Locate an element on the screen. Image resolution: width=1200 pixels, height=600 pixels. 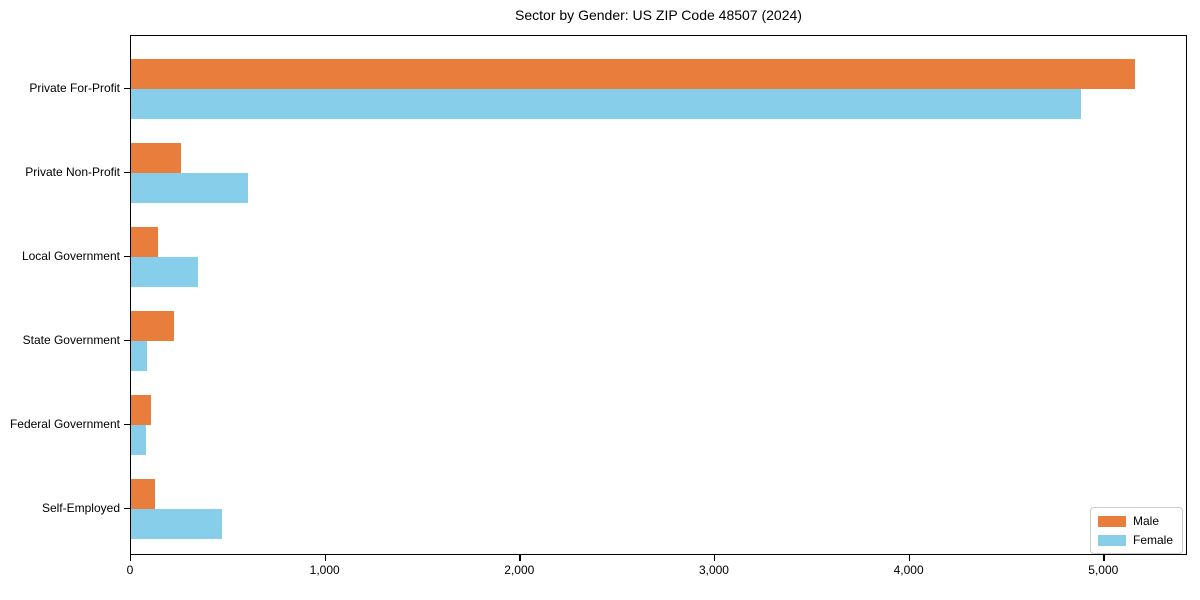
legend-swatch-female is located at coordinates (1112, 540).